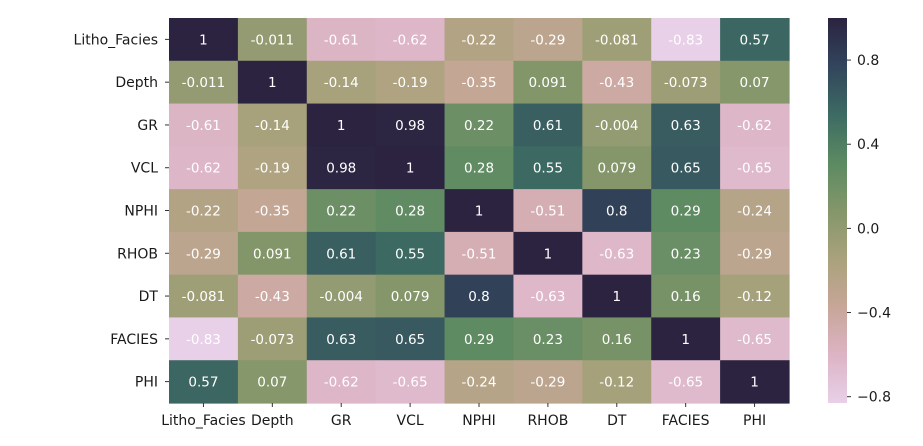  What do you see at coordinates (874, 398) in the screenshot?
I see `colorbar-tick-label: −0.8` at bounding box center [874, 398].